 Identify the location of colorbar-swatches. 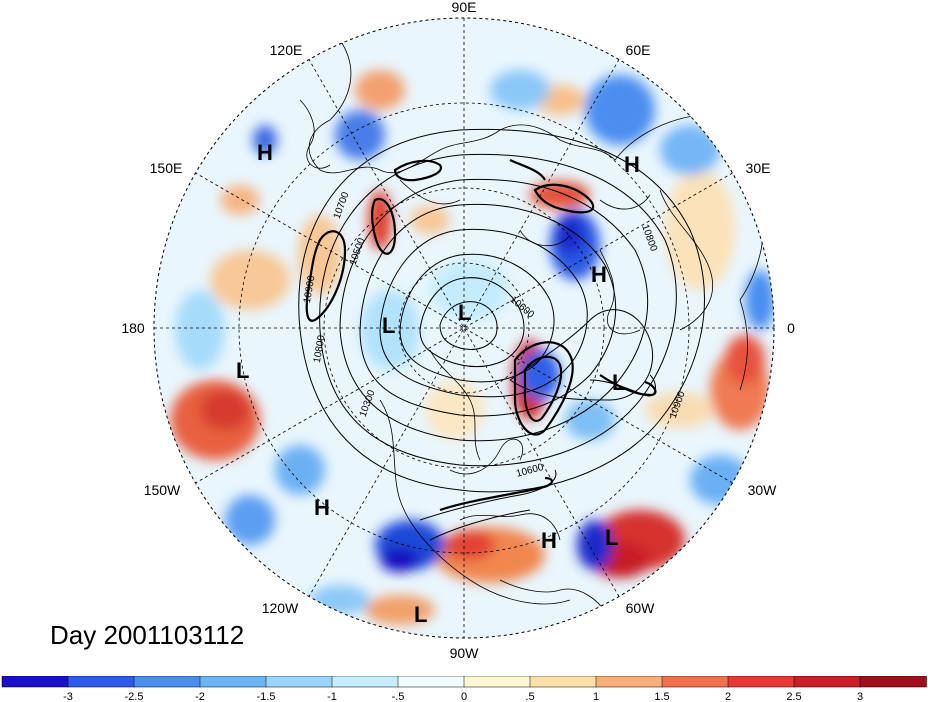
(464, 682).